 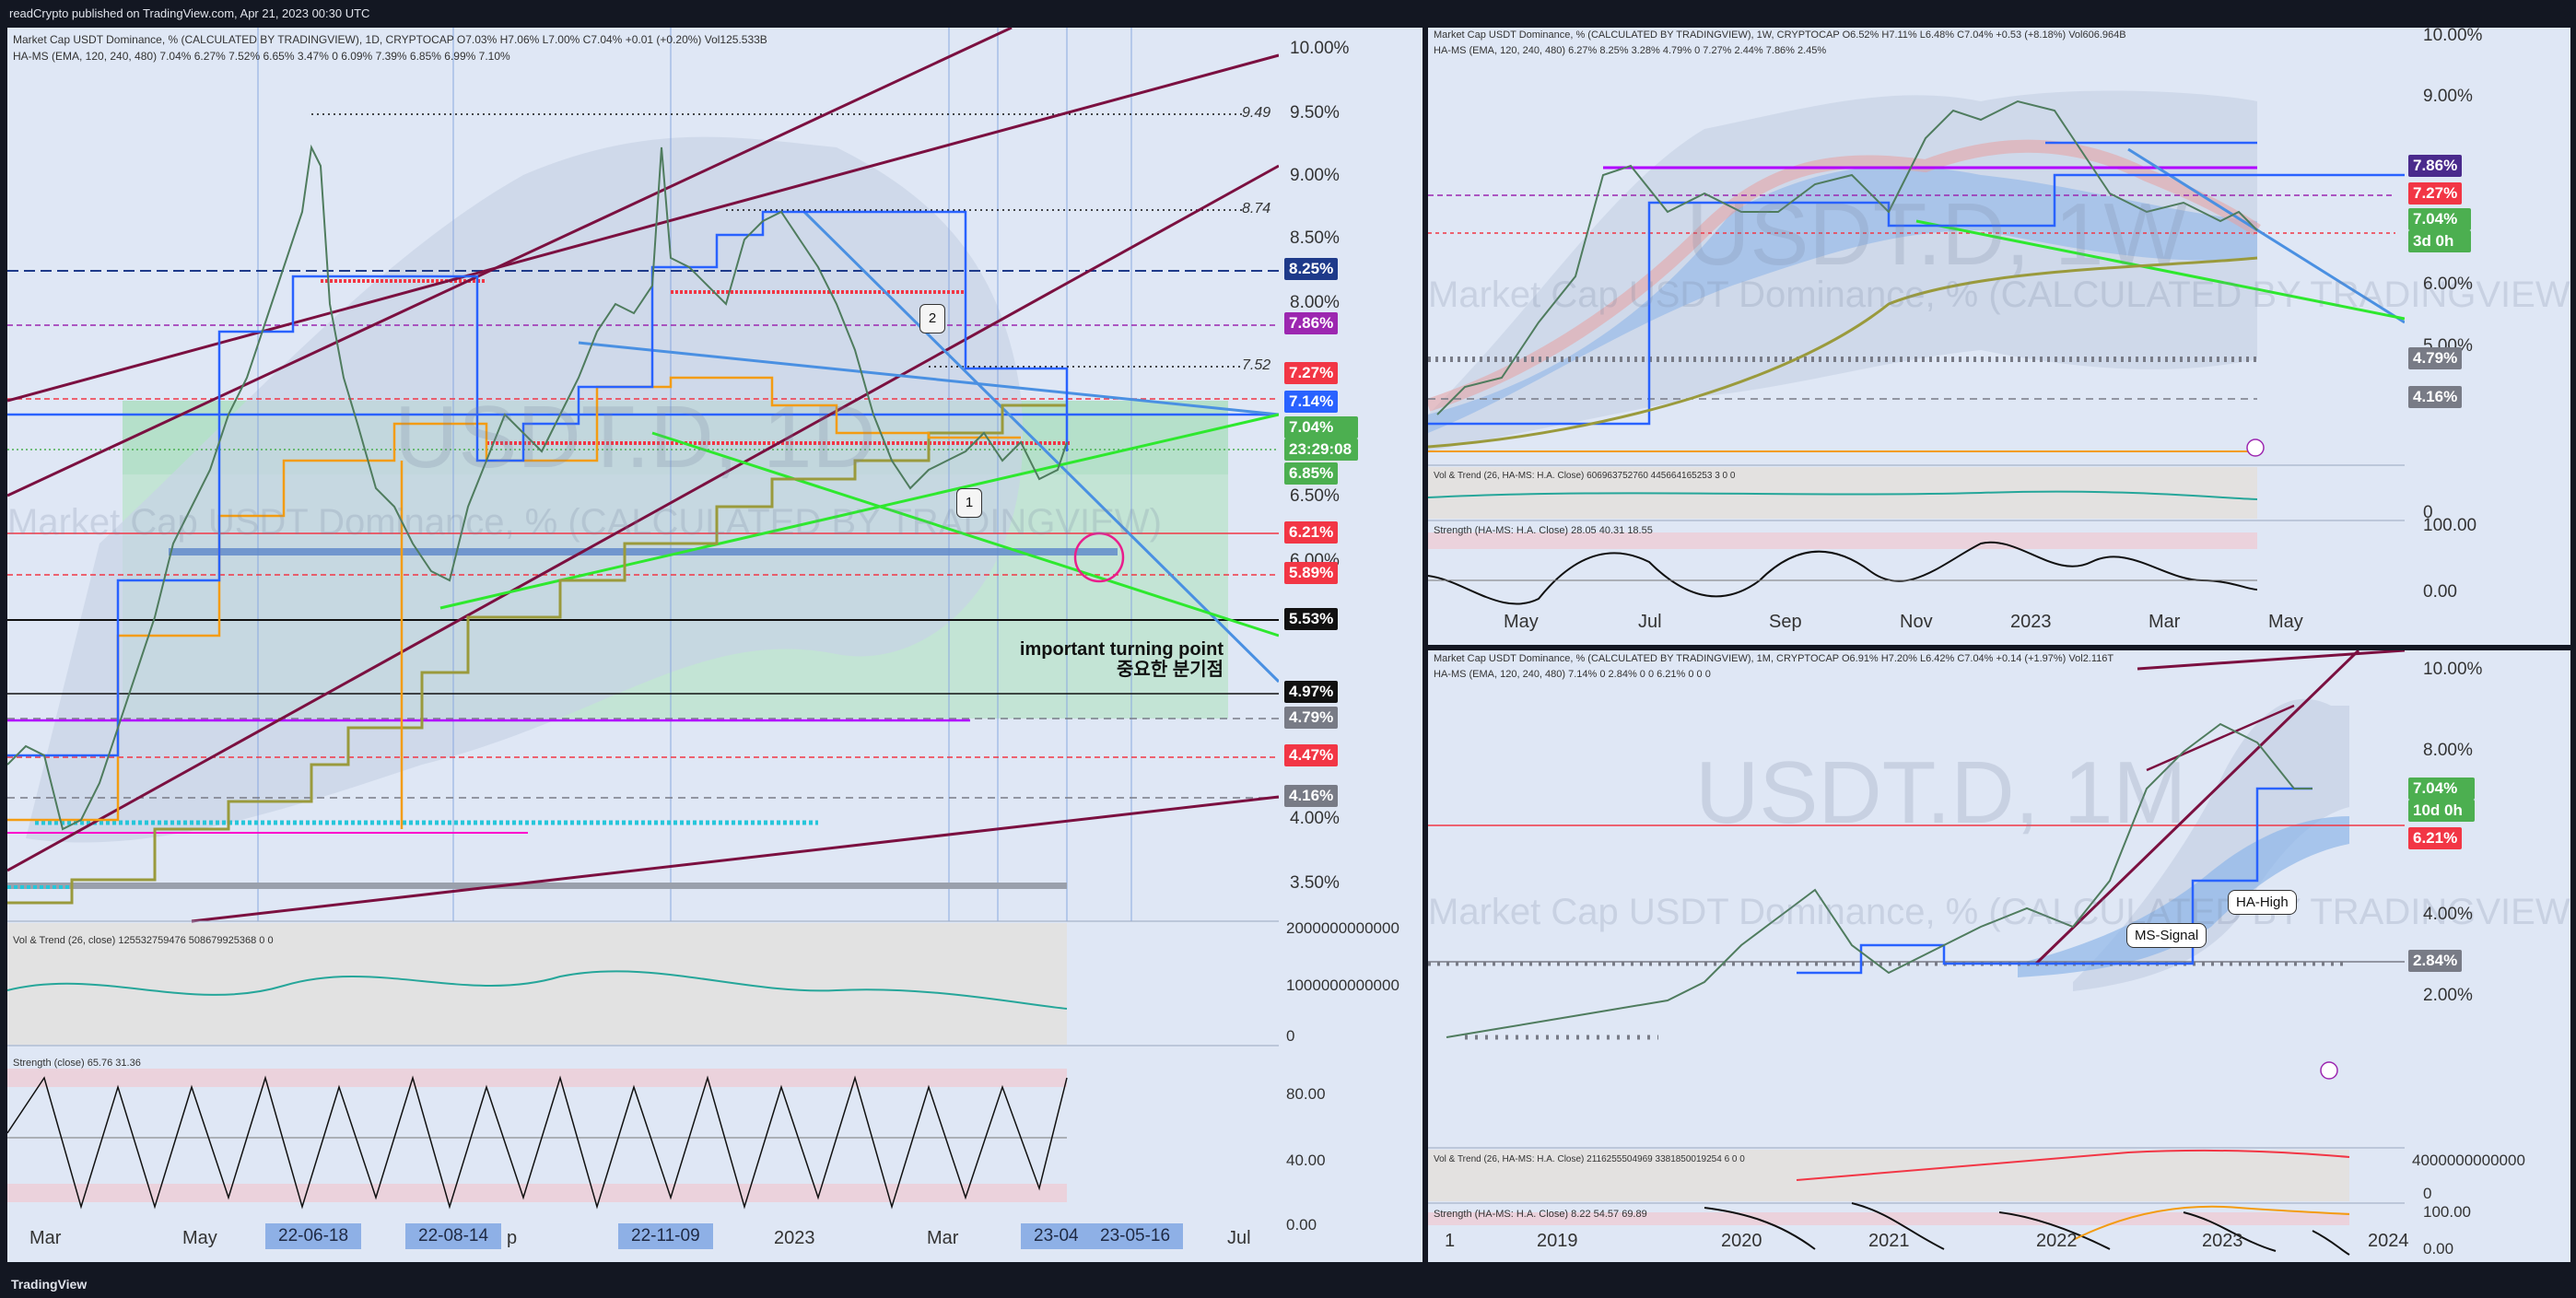 What do you see at coordinates (49, 1284) in the screenshot?
I see `tradingview-logo: TradingView` at bounding box center [49, 1284].